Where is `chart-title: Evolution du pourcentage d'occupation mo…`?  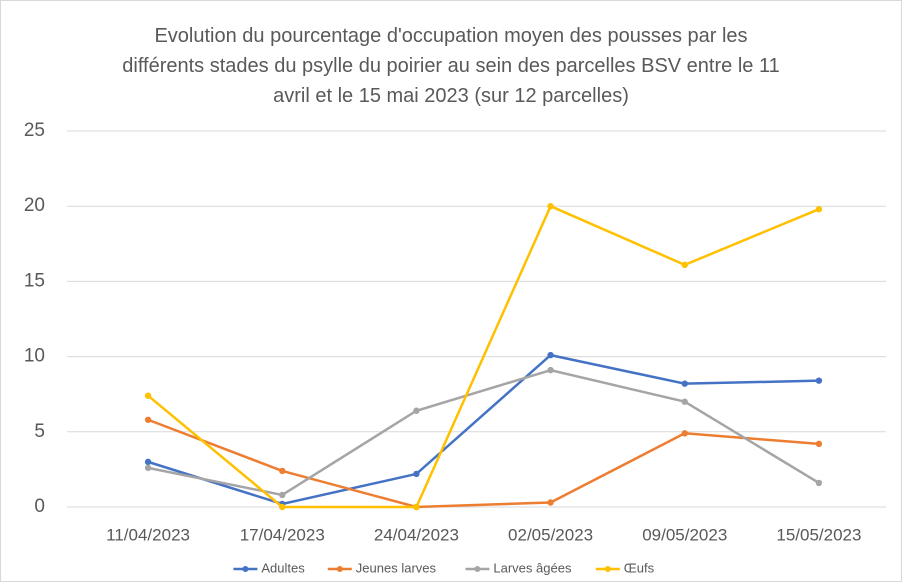 chart-title: Evolution du pourcentage d'occupation mo… is located at coordinates (451, 66).